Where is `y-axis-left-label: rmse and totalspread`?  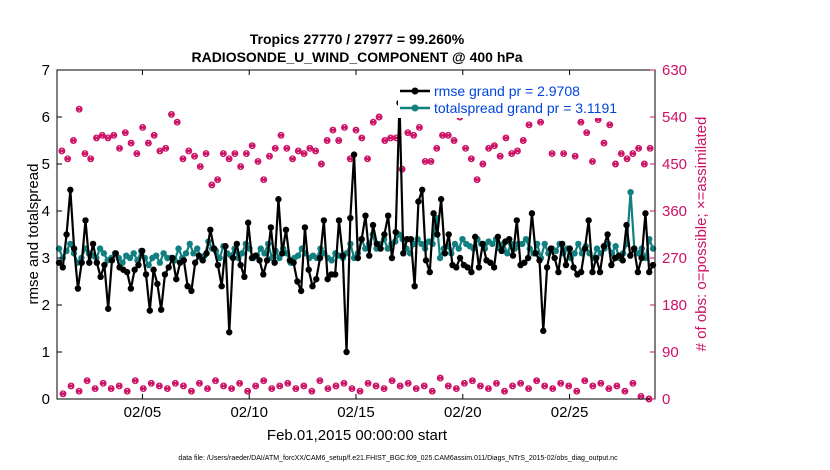 y-axis-left-label: rmse and totalspread is located at coordinates (33, 234).